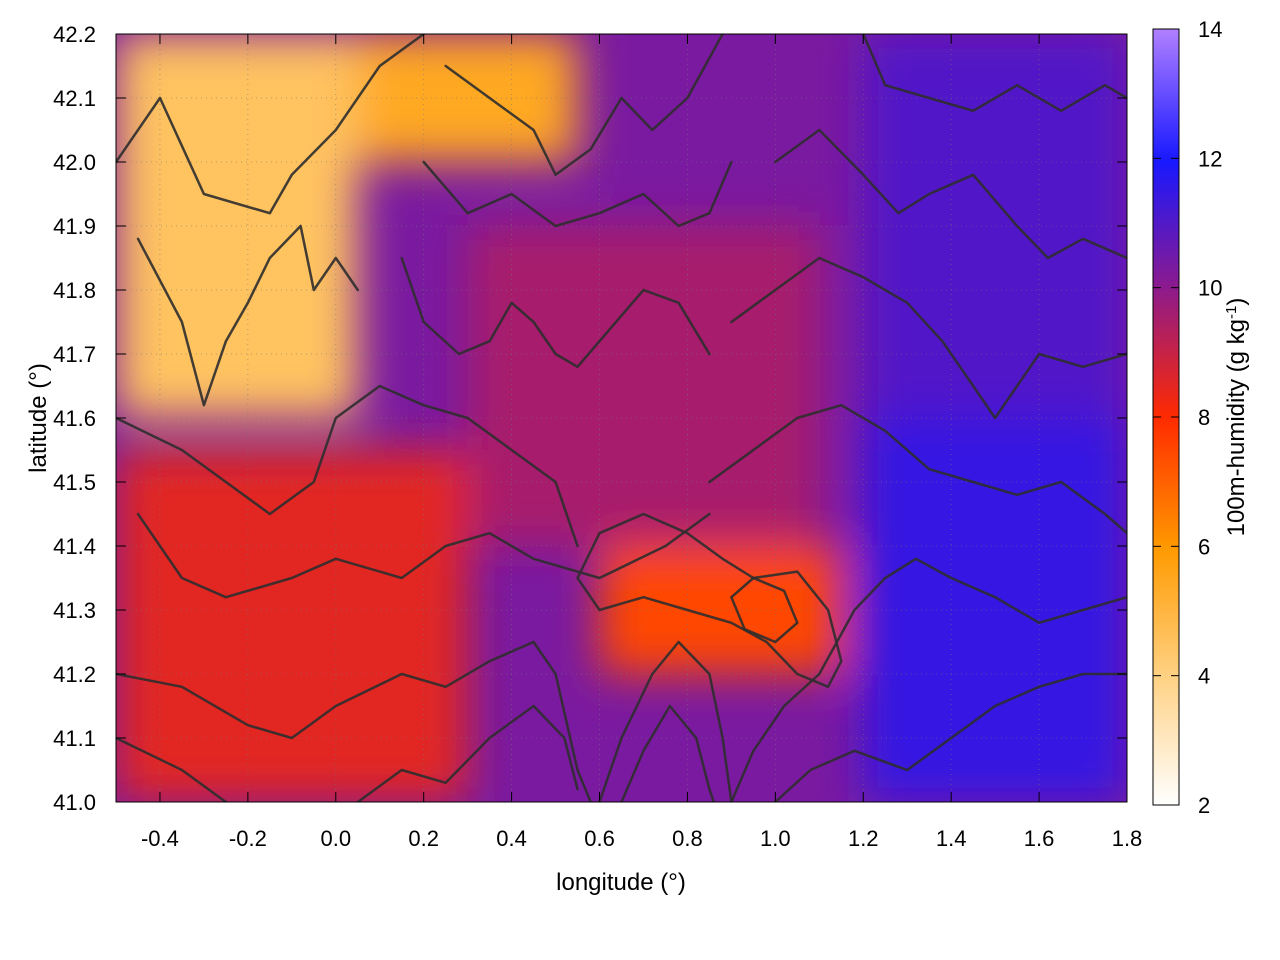 This screenshot has height=960, width=1280. What do you see at coordinates (292, 626) in the screenshot?
I see `field-region-west-moist` at bounding box center [292, 626].